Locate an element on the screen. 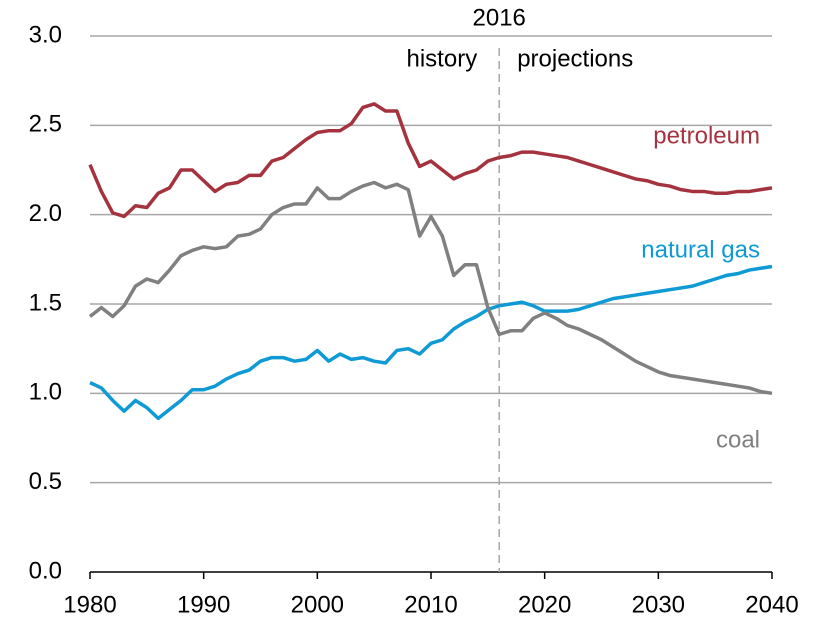 This screenshot has width=825, height=624. x-tick-label: 2020 is located at coordinates (544, 604).